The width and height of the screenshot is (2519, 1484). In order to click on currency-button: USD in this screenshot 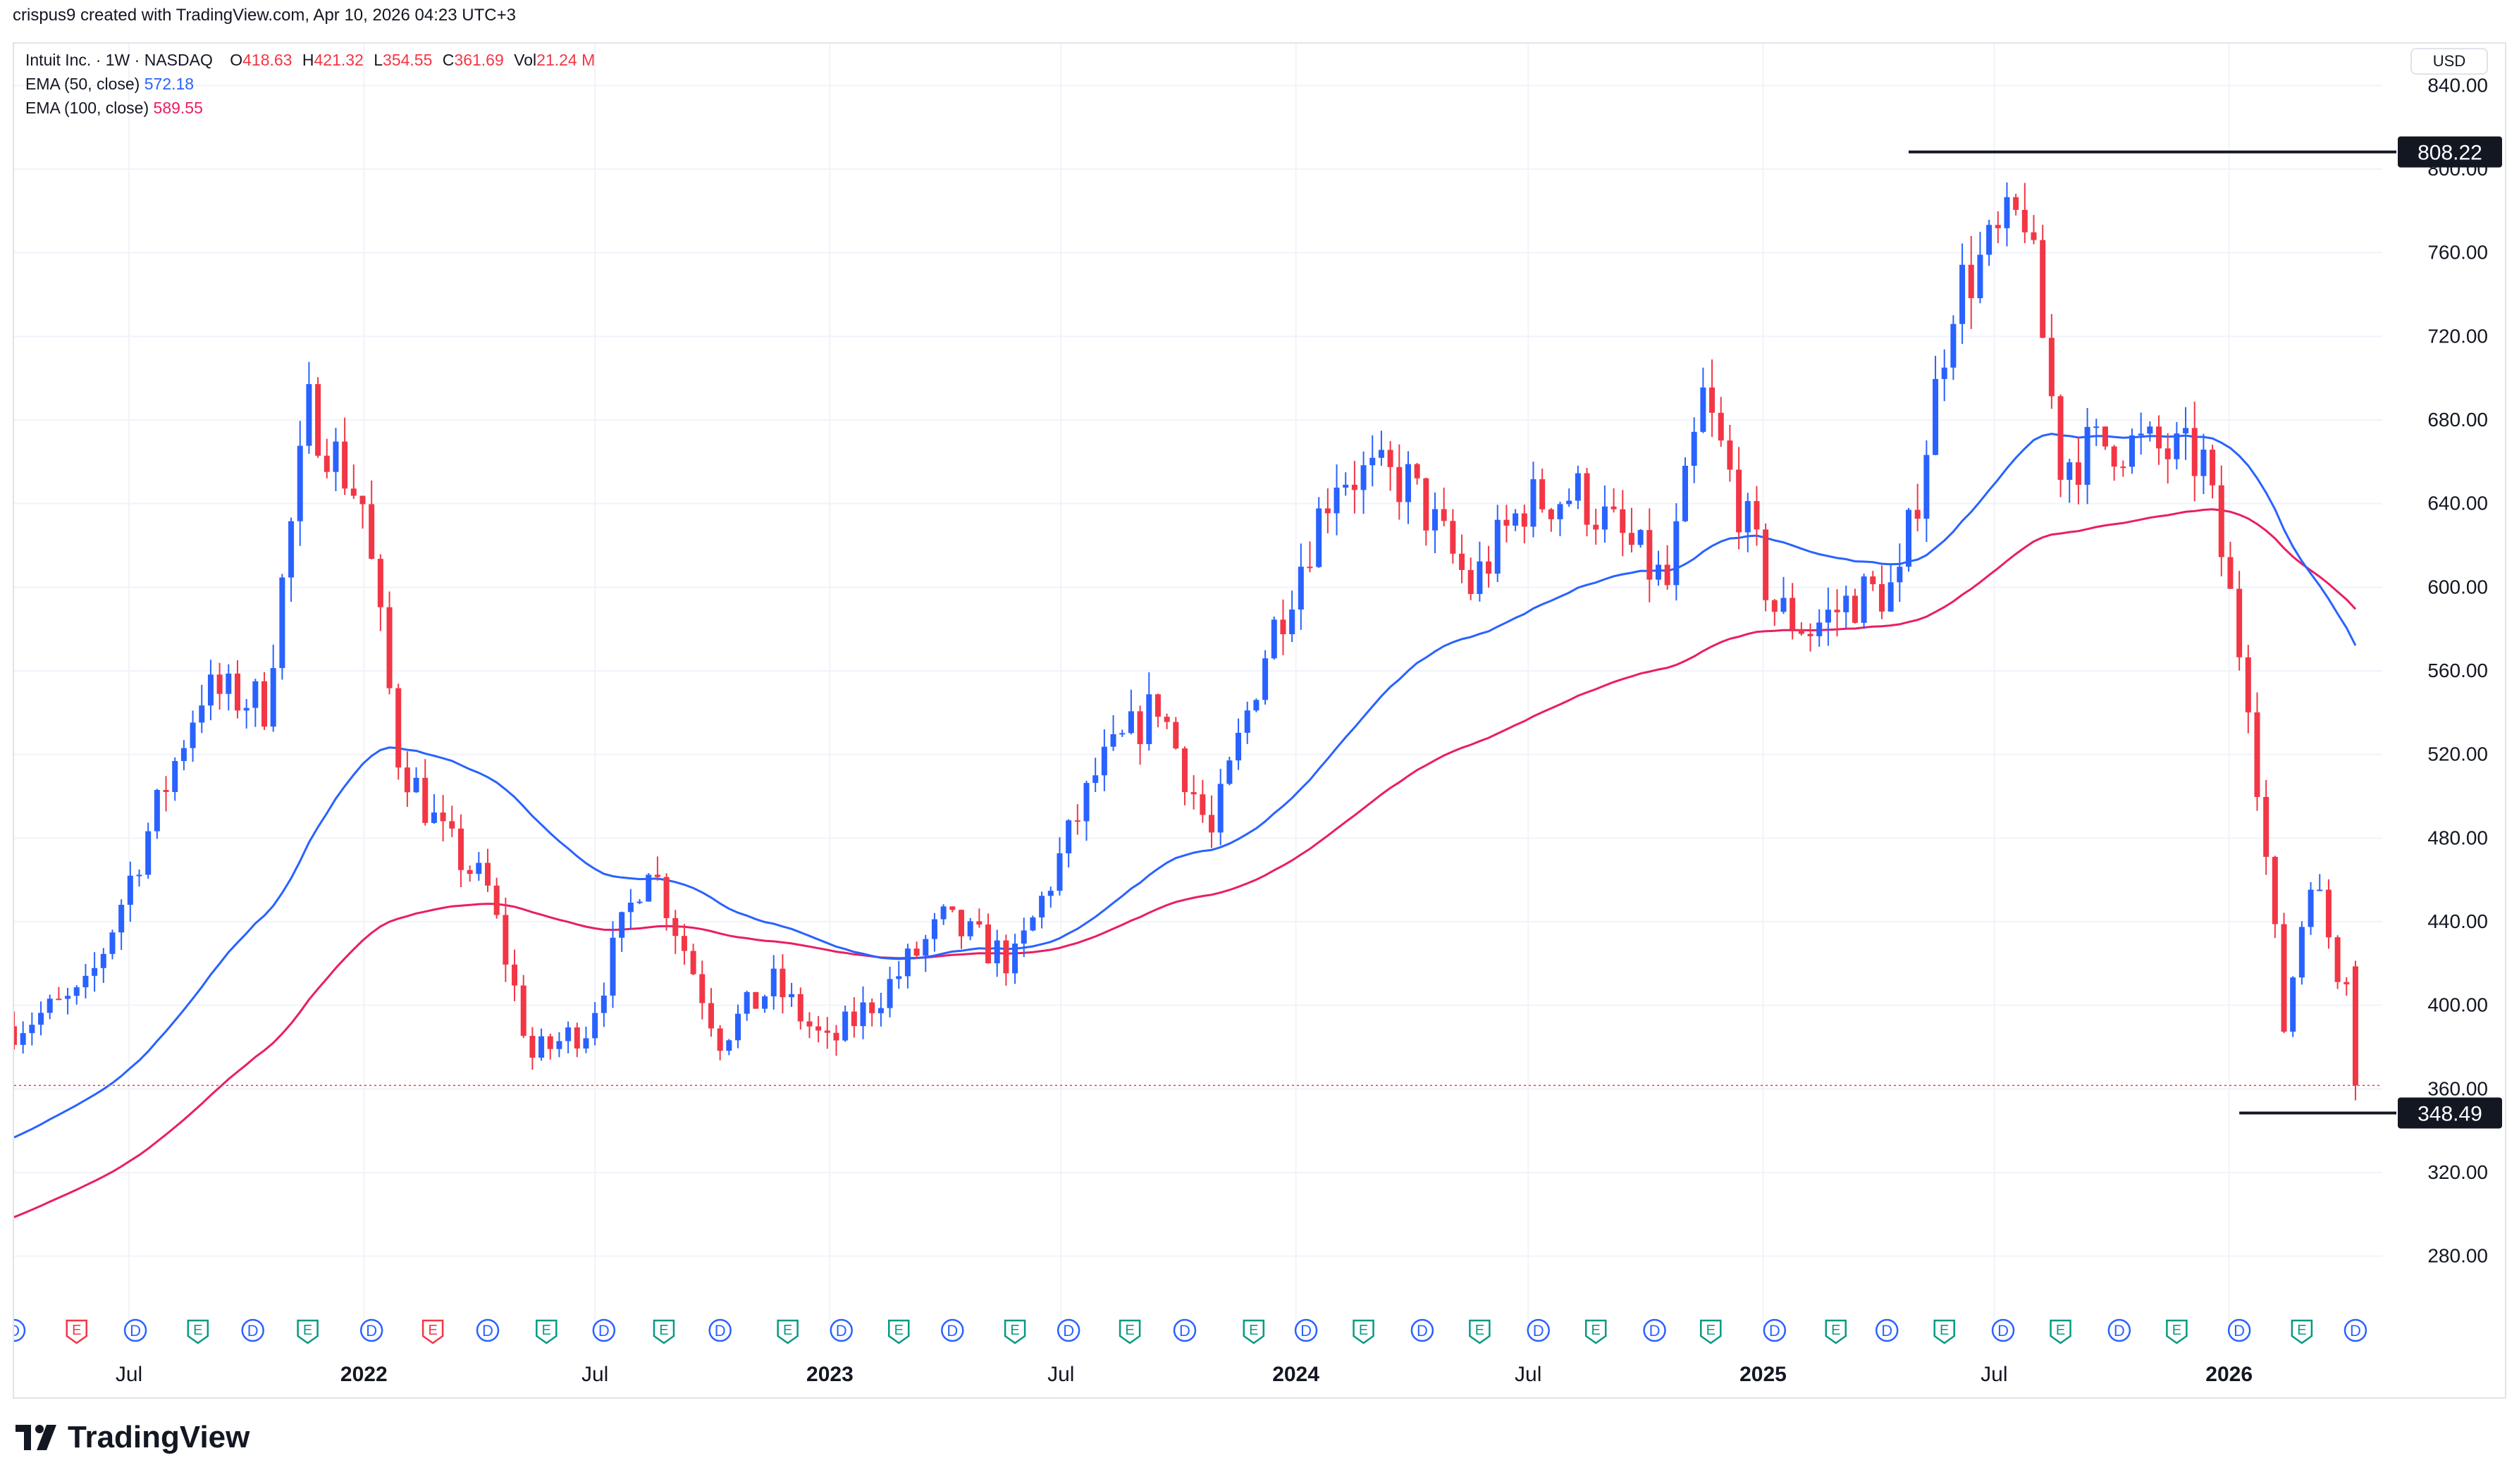, I will do `click(2449, 61)`.